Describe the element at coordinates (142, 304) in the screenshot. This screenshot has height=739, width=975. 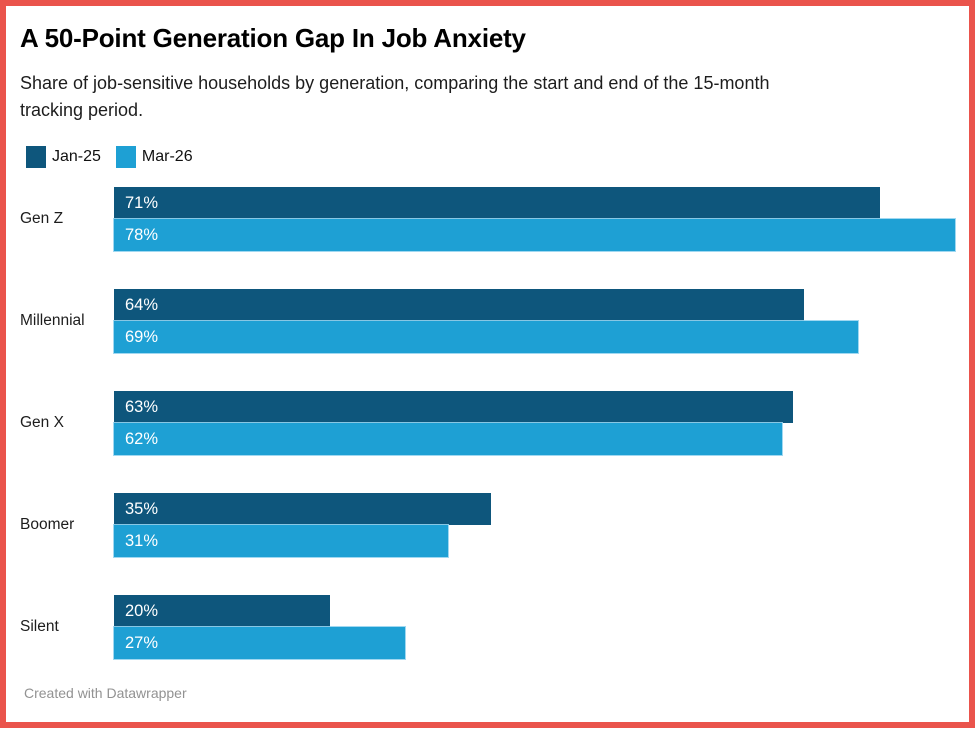
I see `bar-value-label: 64%` at that location.